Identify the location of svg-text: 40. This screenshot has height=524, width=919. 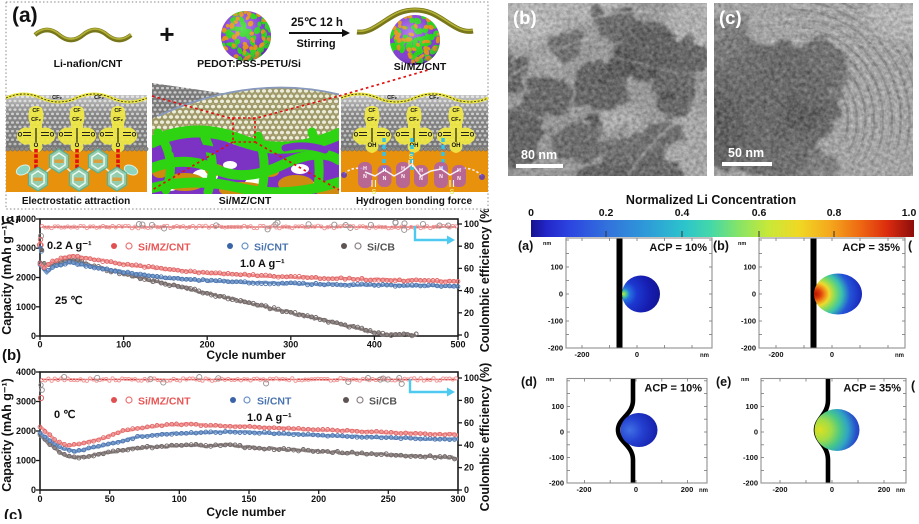
(469, 291).